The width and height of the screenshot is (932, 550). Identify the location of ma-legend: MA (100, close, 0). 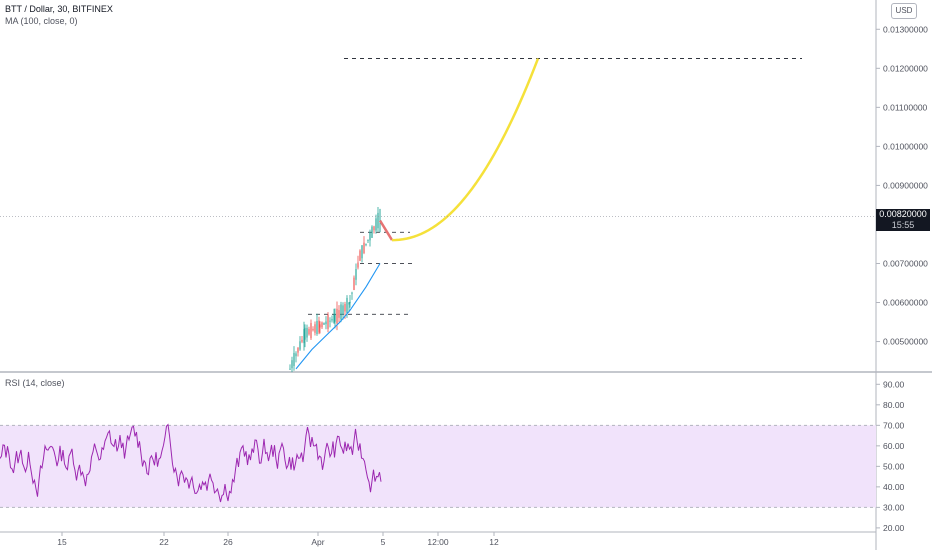
(41, 21).